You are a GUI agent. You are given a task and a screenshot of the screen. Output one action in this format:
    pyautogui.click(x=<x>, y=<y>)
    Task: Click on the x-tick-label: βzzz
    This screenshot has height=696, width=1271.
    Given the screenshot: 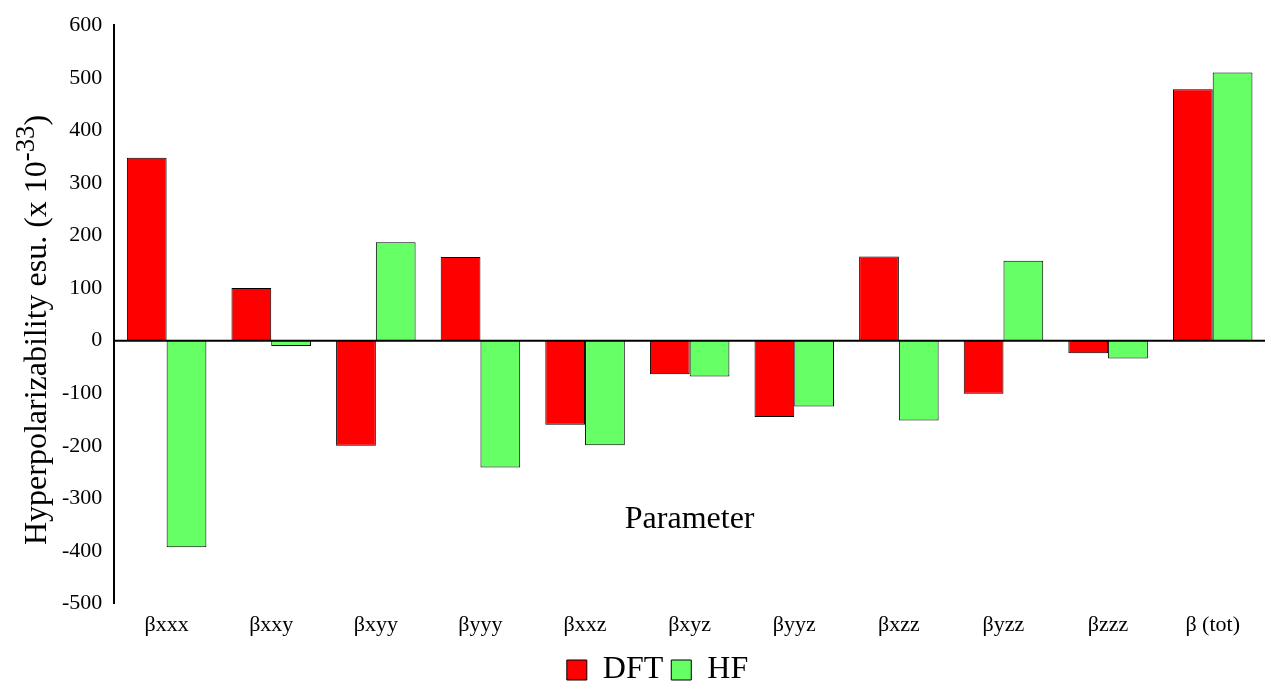 What is the action you would take?
    pyautogui.click(x=1108, y=623)
    